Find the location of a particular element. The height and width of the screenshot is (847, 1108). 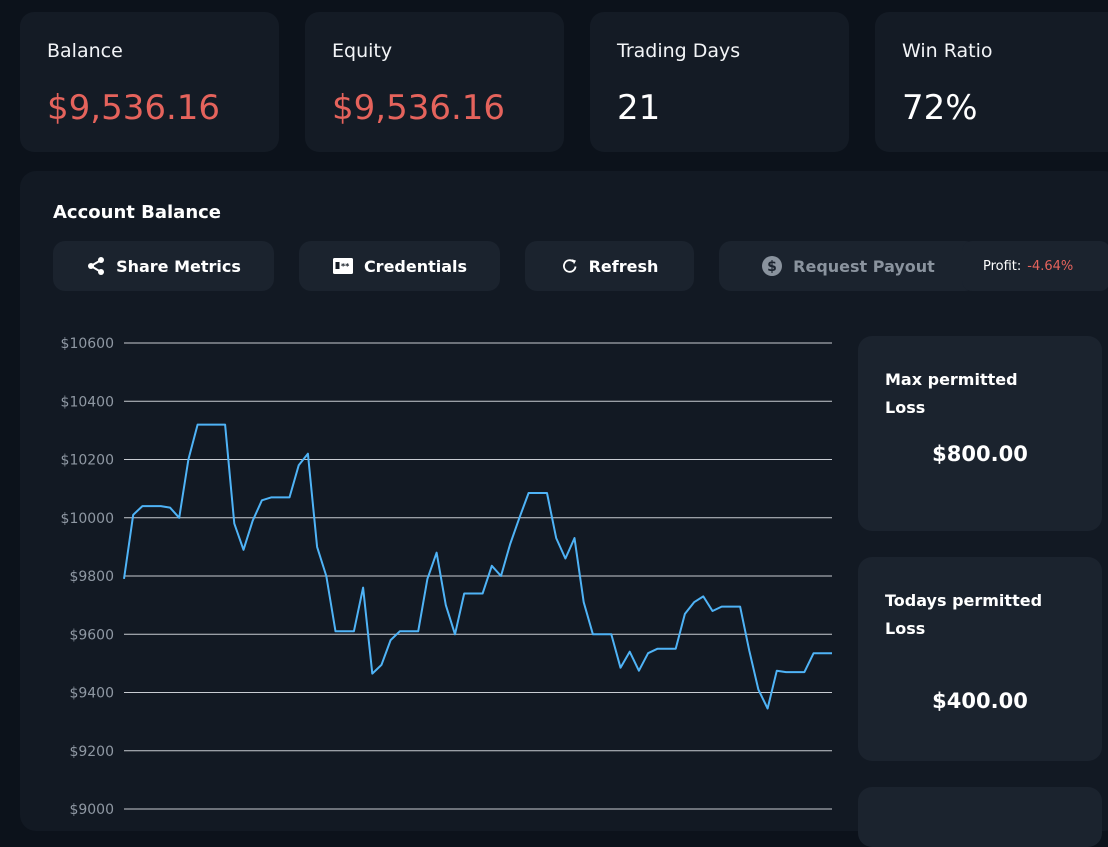

win-ratio-card: Win Ratio 72% is located at coordinates (991, 82).